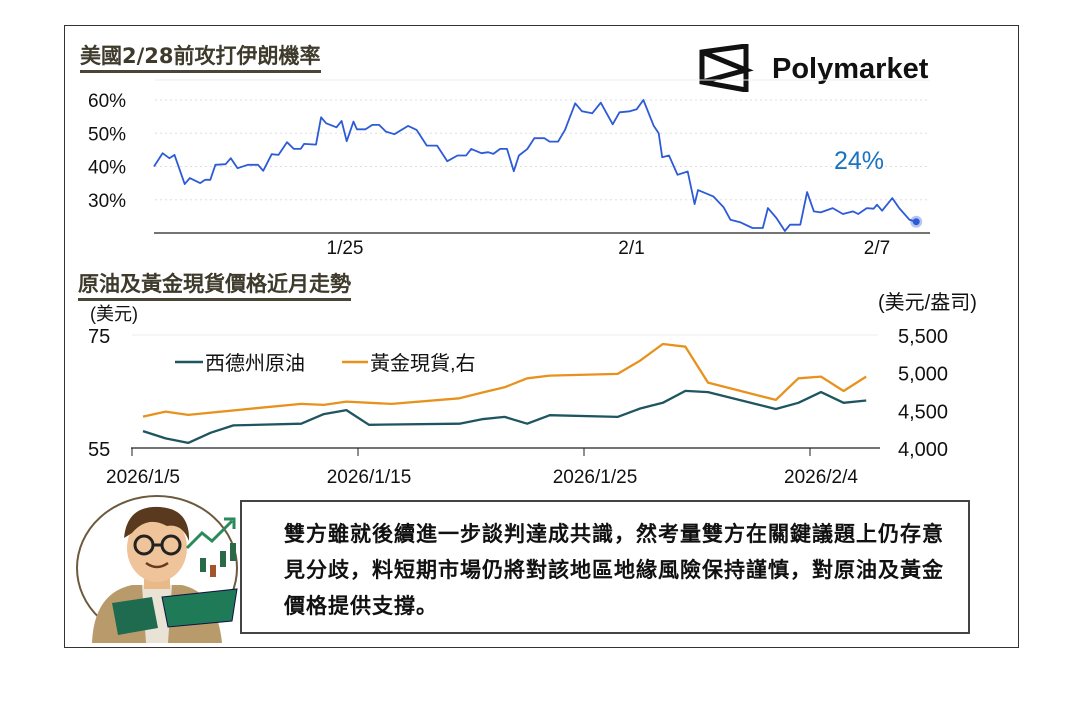 This screenshot has width=1077, height=718. What do you see at coordinates (369, 477) in the screenshot?
I see `x-tick-label: 2026/1/15` at bounding box center [369, 477].